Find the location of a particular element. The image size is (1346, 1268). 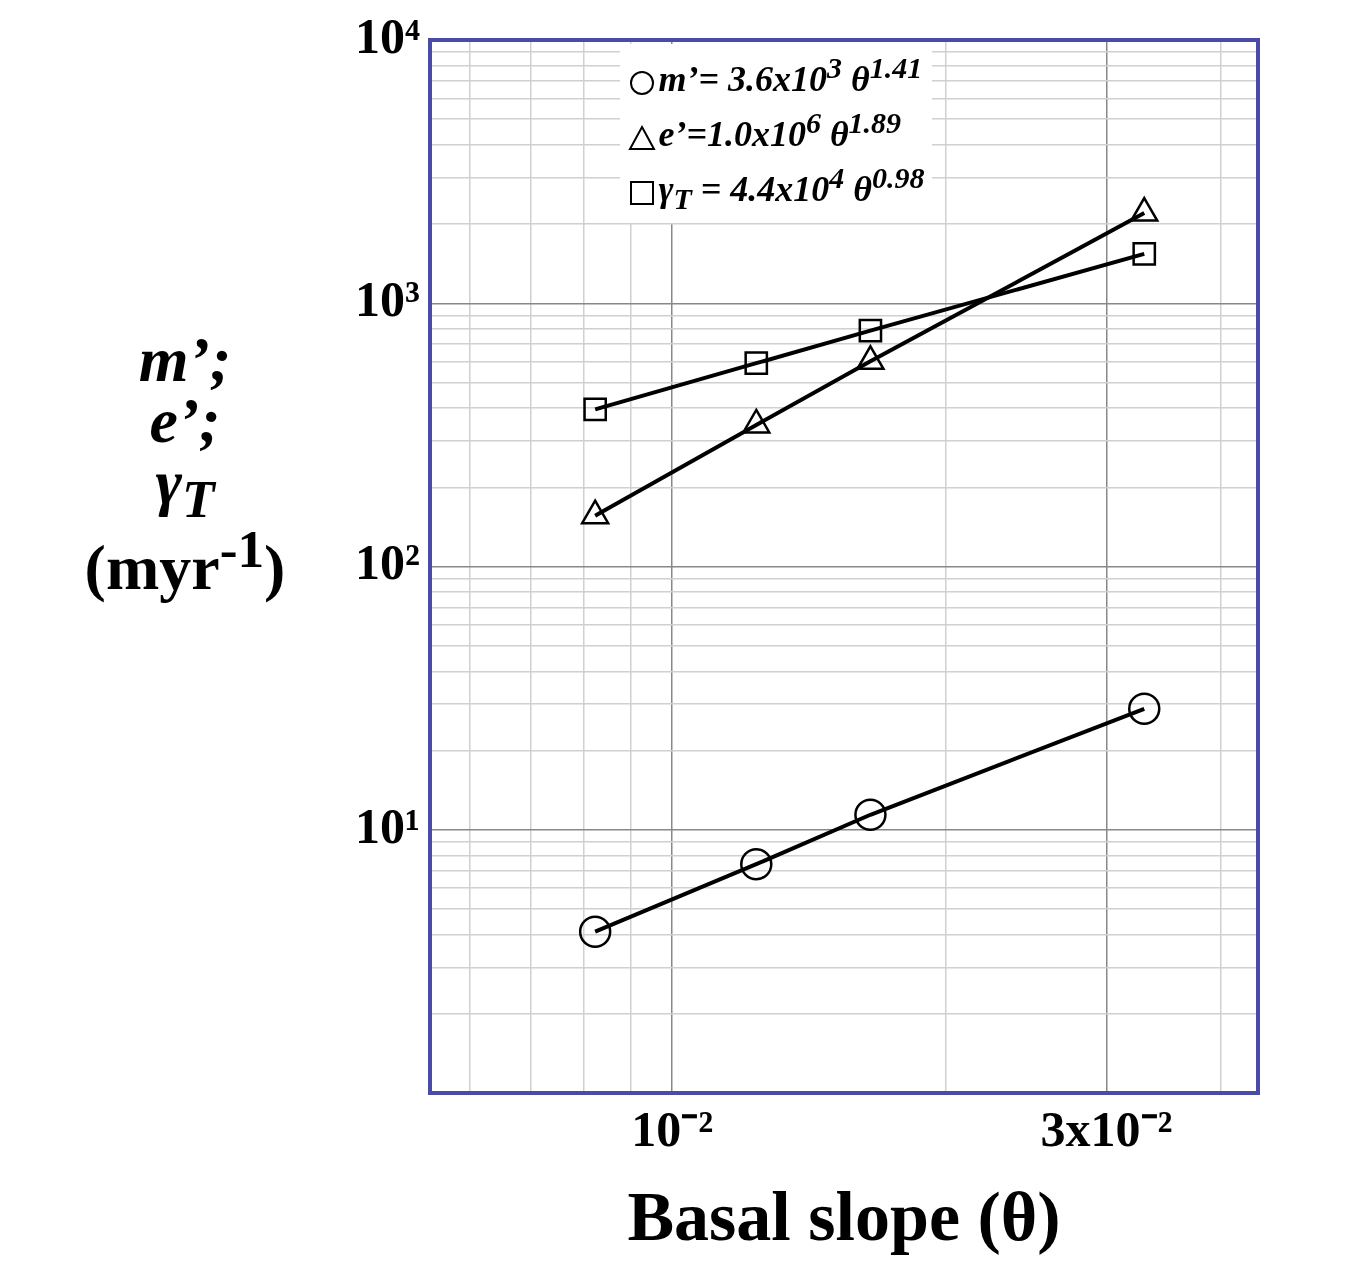

y-axis-title: m’; e’; γ$_{T}$ (myr$^{-1}$) is located at coordinates (185, 464).